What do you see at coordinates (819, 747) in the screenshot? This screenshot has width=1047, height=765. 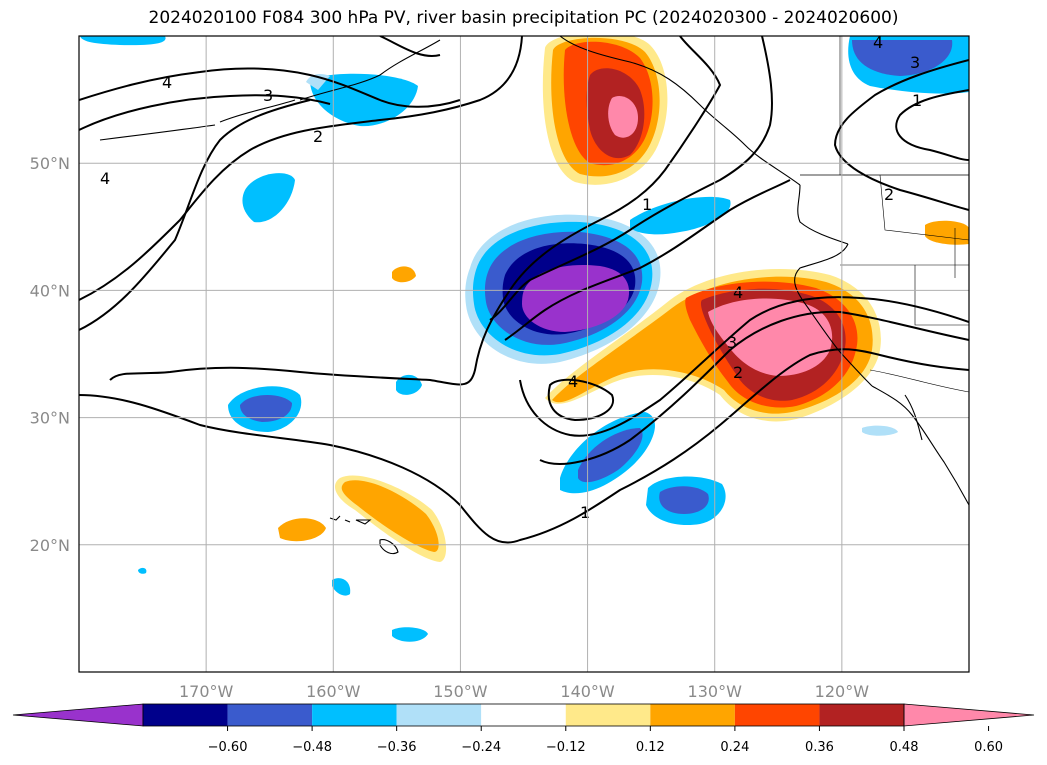 I see `colorbar-tick-label: 0.36` at bounding box center [819, 747].